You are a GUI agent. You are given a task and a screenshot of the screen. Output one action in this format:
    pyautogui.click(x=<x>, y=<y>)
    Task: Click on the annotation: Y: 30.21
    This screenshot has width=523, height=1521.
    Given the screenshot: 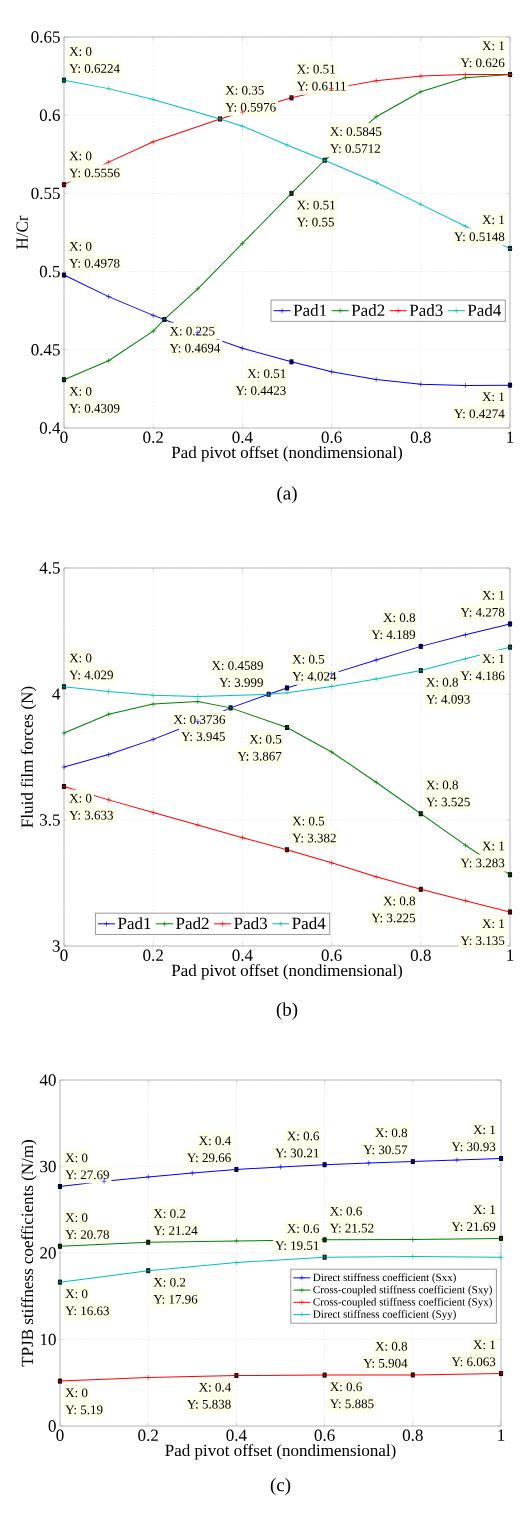 What is the action you would take?
    pyautogui.click(x=297, y=1153)
    